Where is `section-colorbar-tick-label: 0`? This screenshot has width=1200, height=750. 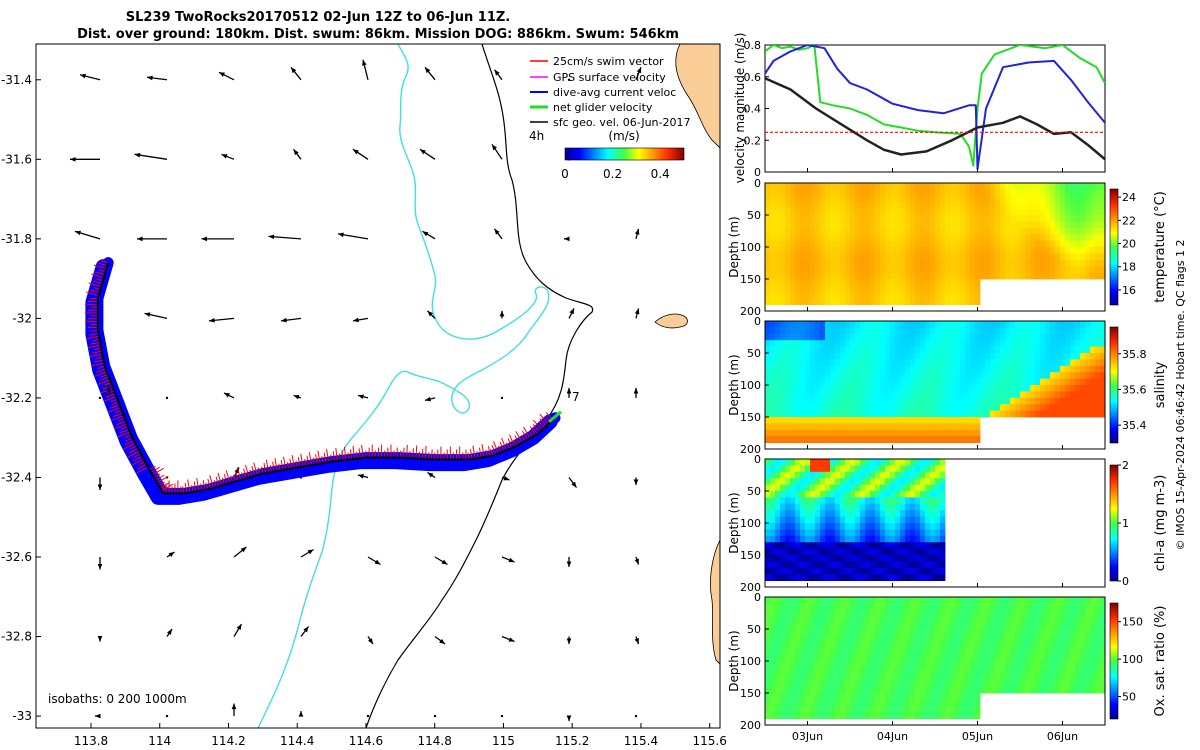 section-colorbar-tick-label: 0 is located at coordinates (1125, 581).